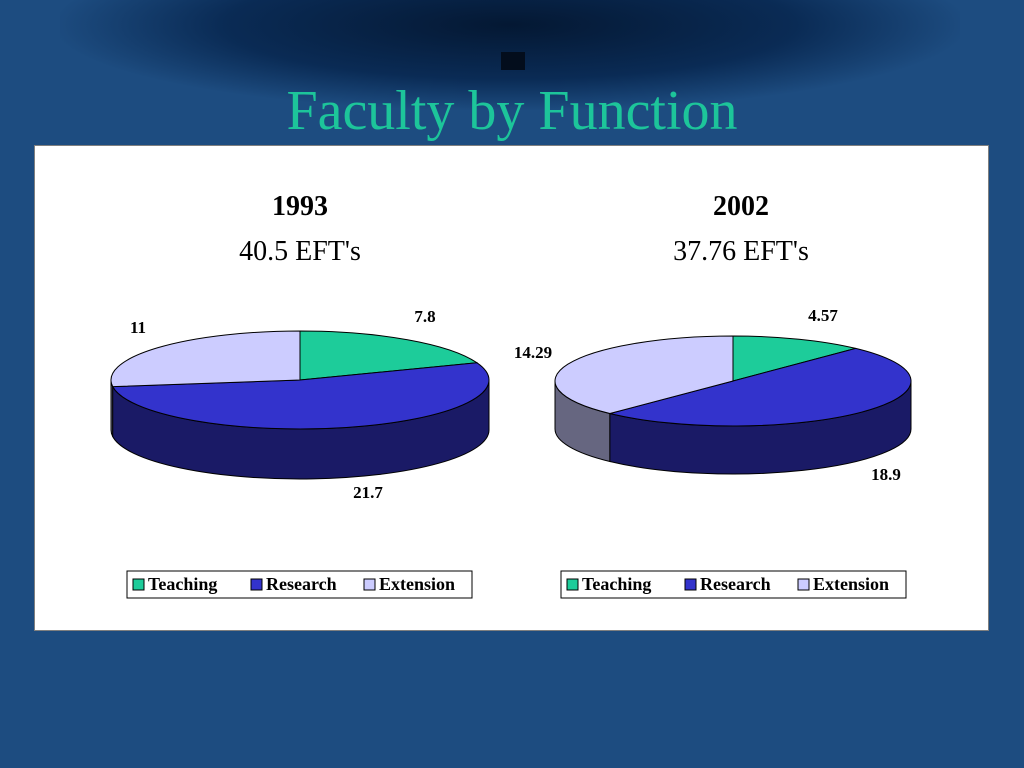  What do you see at coordinates (424, 316) in the screenshot?
I see `data-label-teaching: 7.8` at bounding box center [424, 316].